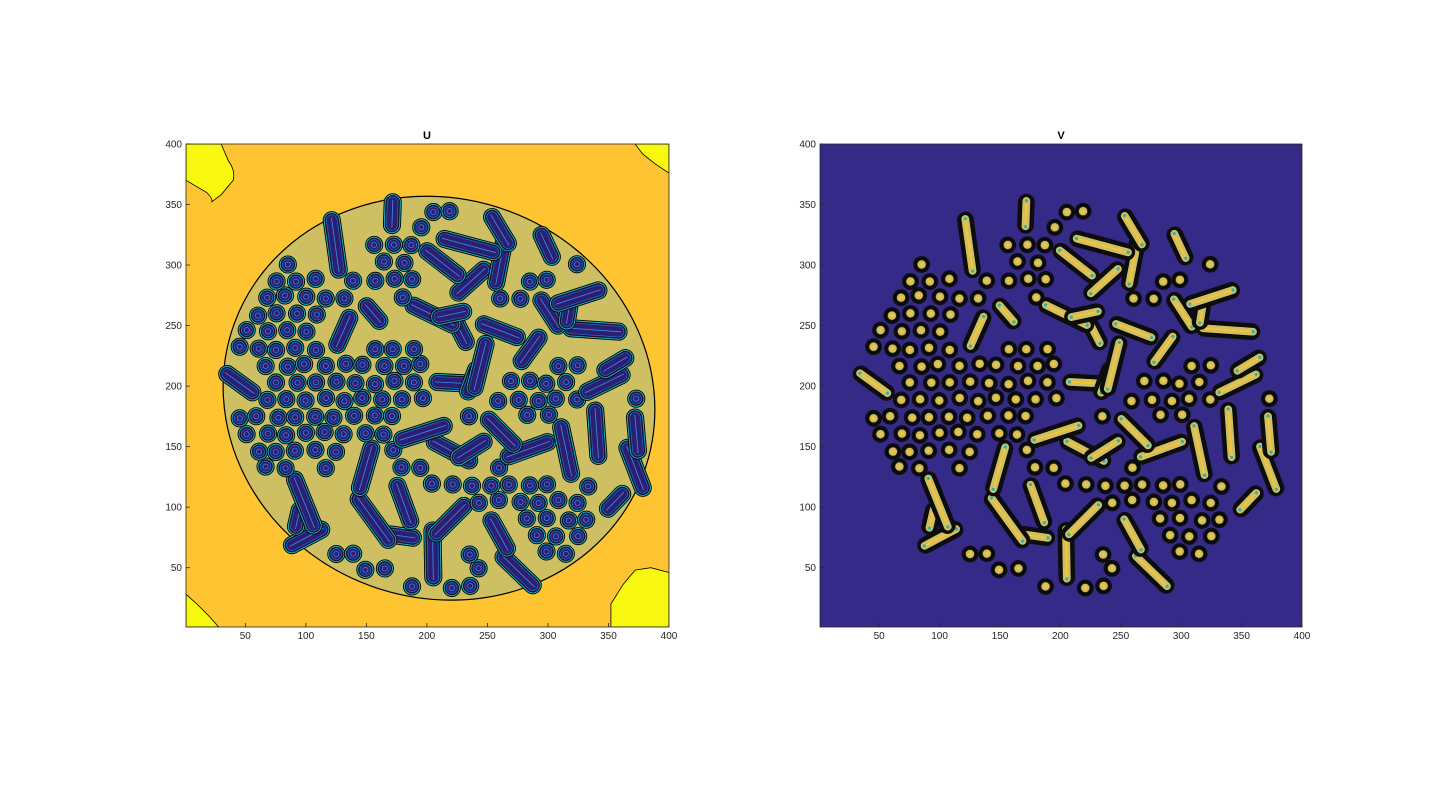 This screenshot has width=1440, height=801. I want to click on u-ytick-label: 150, so click(173, 447).